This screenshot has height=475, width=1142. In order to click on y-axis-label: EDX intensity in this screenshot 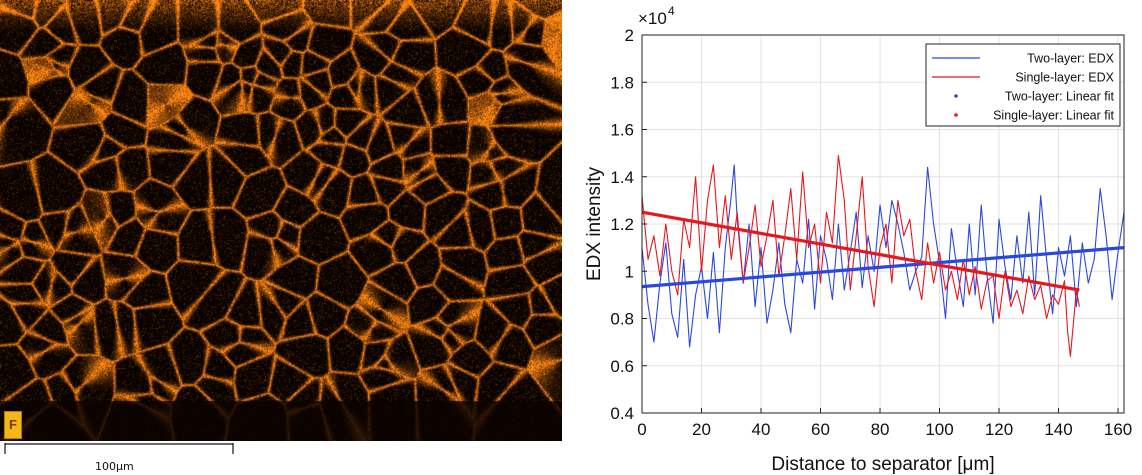, I will do `click(594, 223)`.